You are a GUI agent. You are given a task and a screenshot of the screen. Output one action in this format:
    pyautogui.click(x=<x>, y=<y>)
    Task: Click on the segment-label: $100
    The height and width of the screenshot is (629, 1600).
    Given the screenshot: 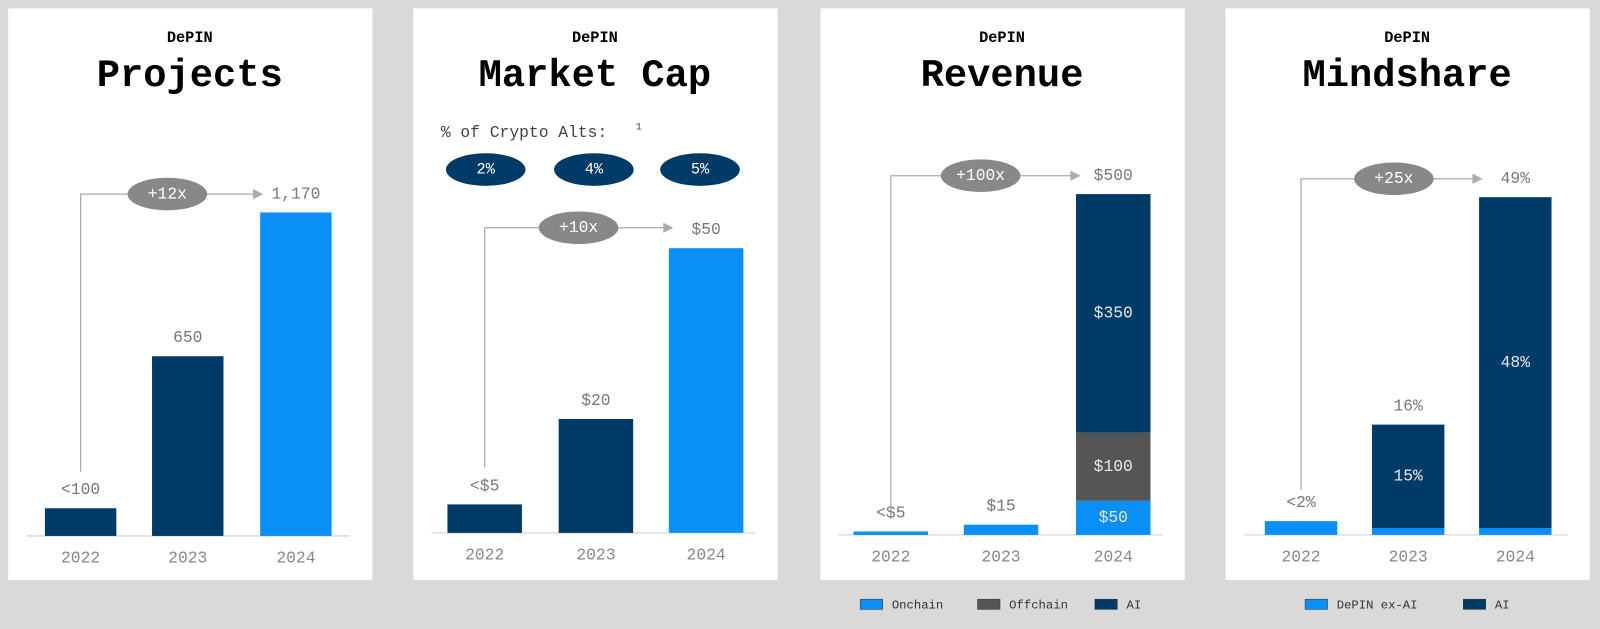 What is the action you would take?
    pyautogui.click(x=1113, y=466)
    